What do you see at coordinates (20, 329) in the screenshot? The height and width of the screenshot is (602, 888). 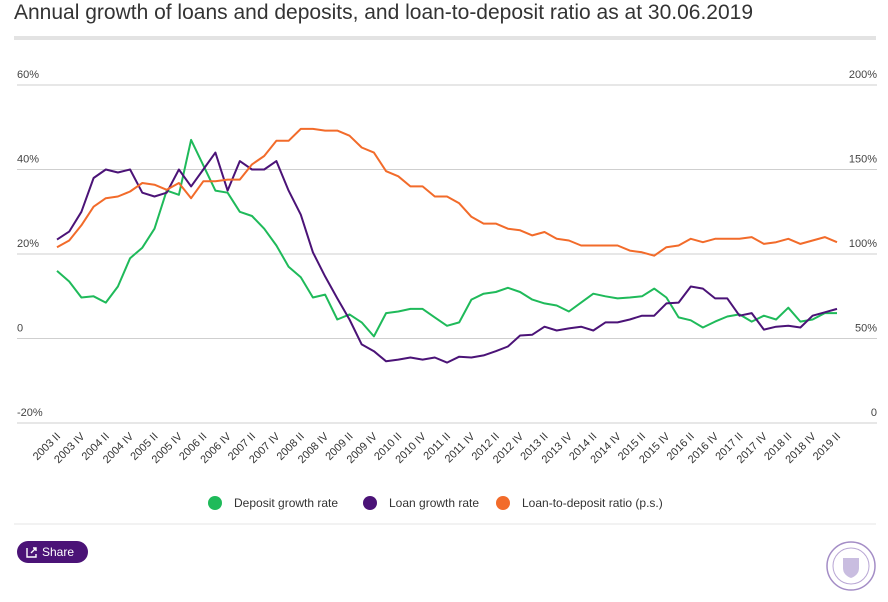 I see `y-tick-label: 0` at bounding box center [20, 329].